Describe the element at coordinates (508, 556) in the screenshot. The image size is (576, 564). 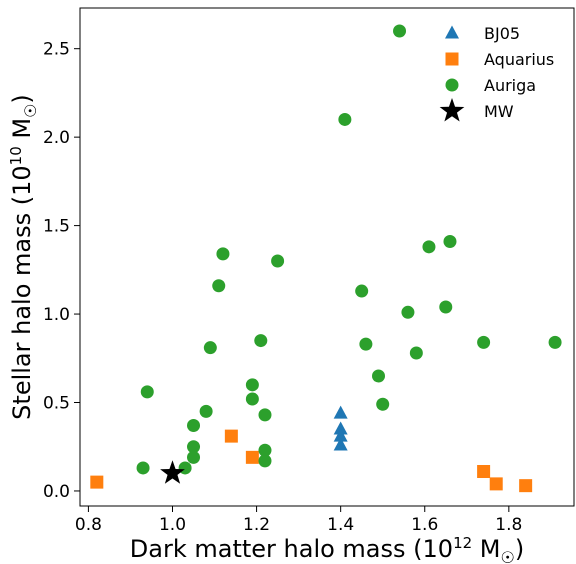
I see `x-axis-label-subscript: ☉` at that location.